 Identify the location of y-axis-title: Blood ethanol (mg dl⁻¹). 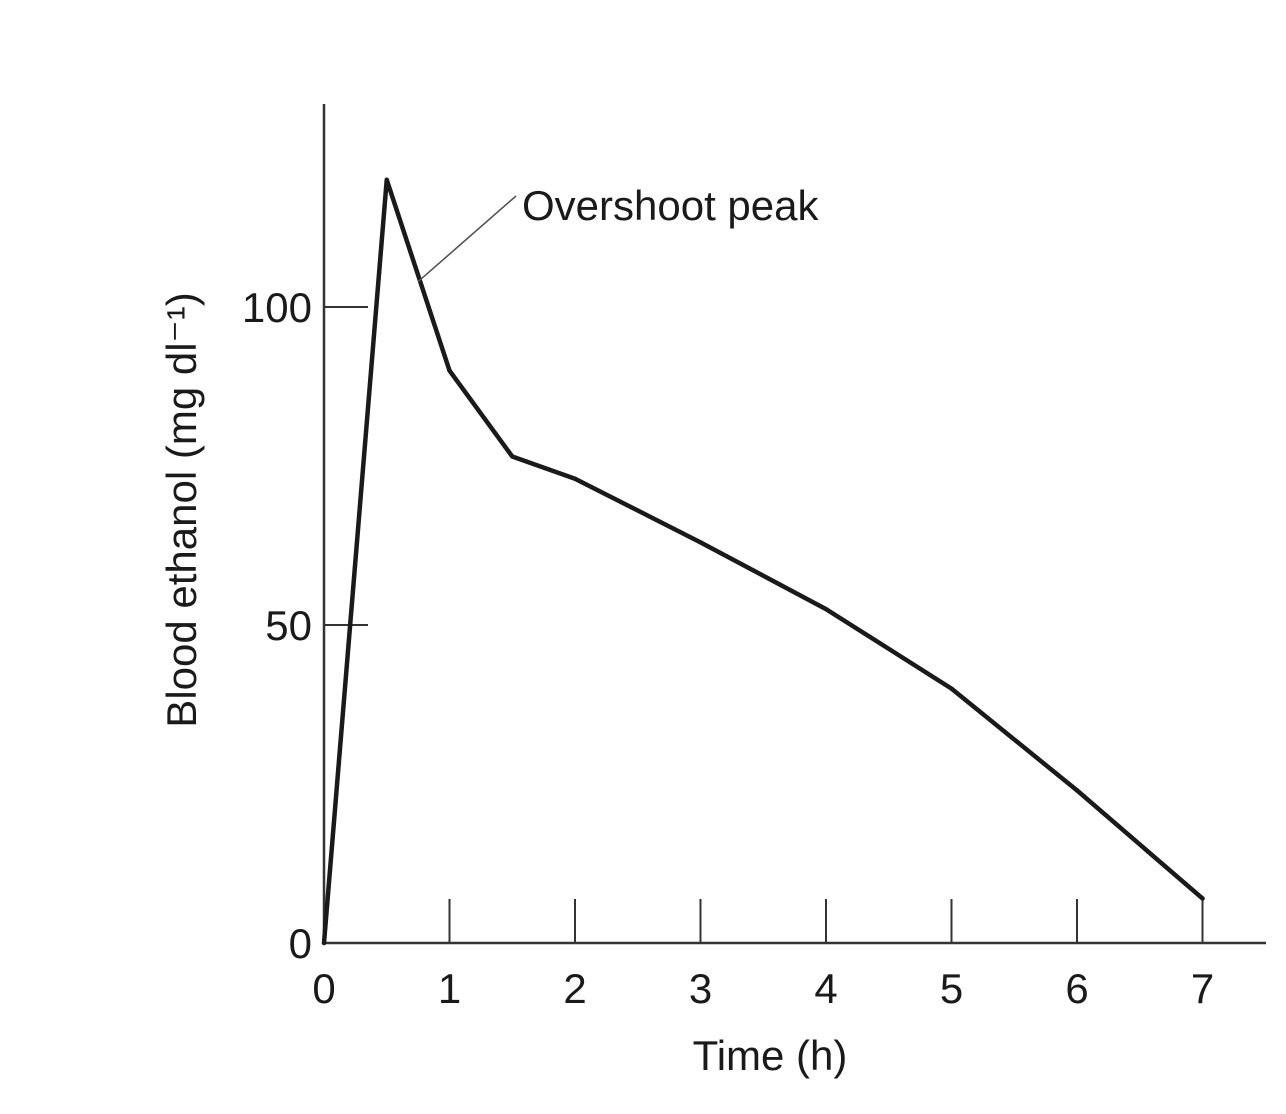
(181, 509).